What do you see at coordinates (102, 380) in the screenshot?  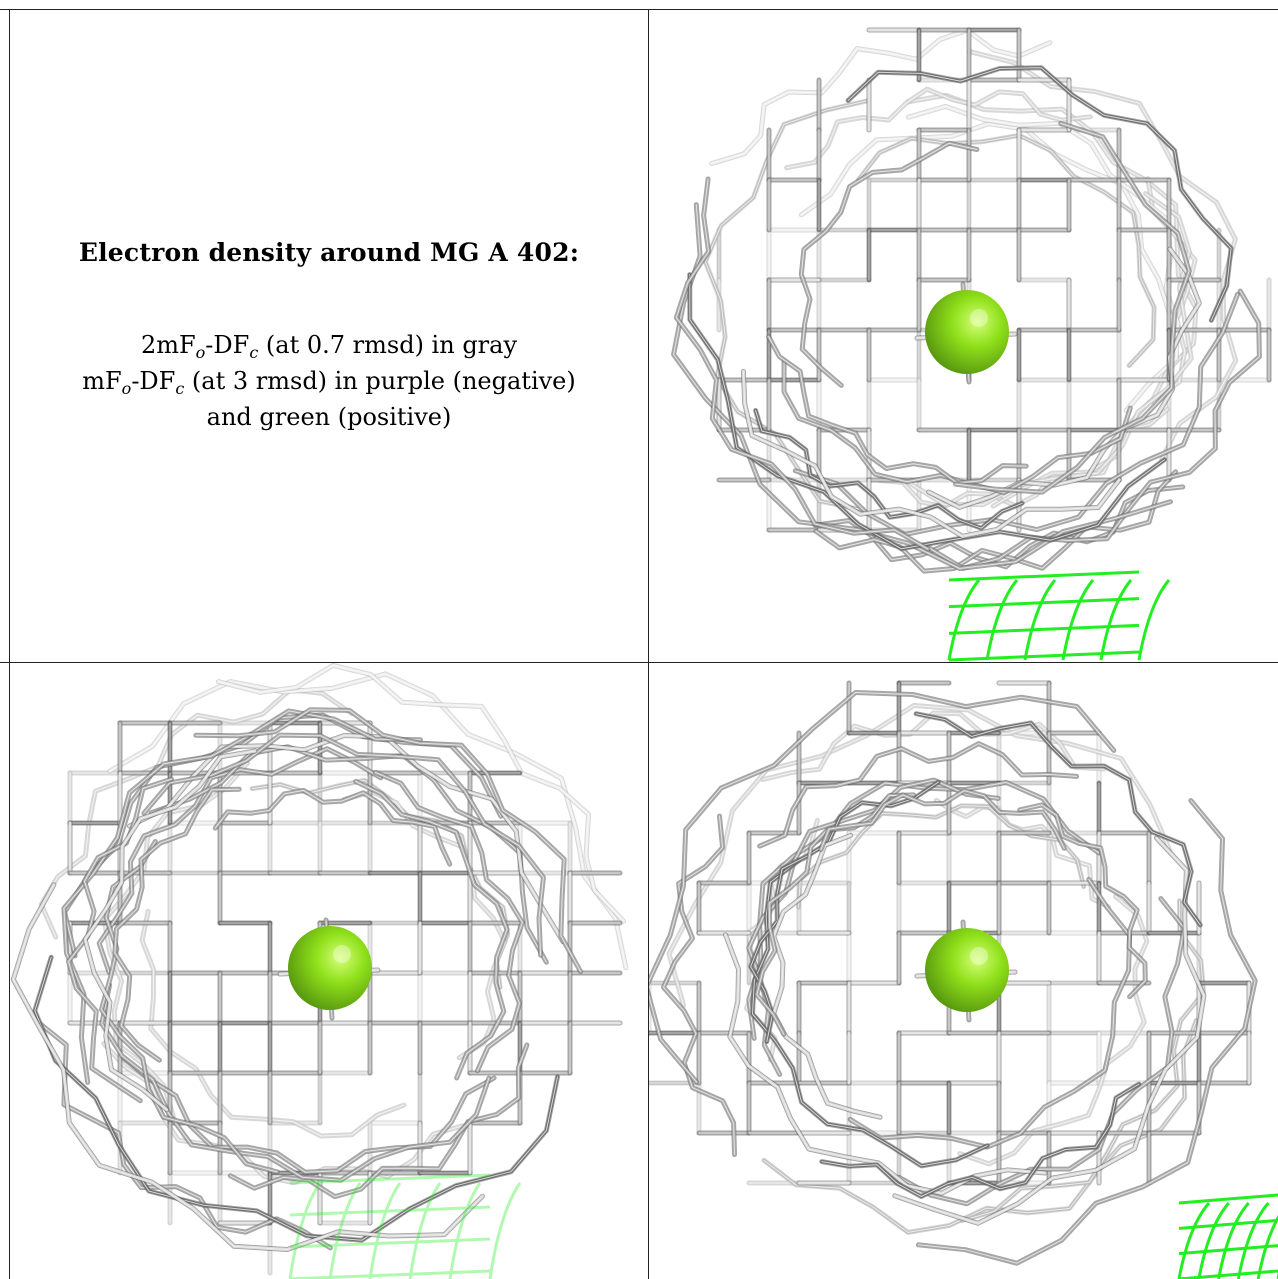 I see `map-2-name: mF` at bounding box center [102, 380].